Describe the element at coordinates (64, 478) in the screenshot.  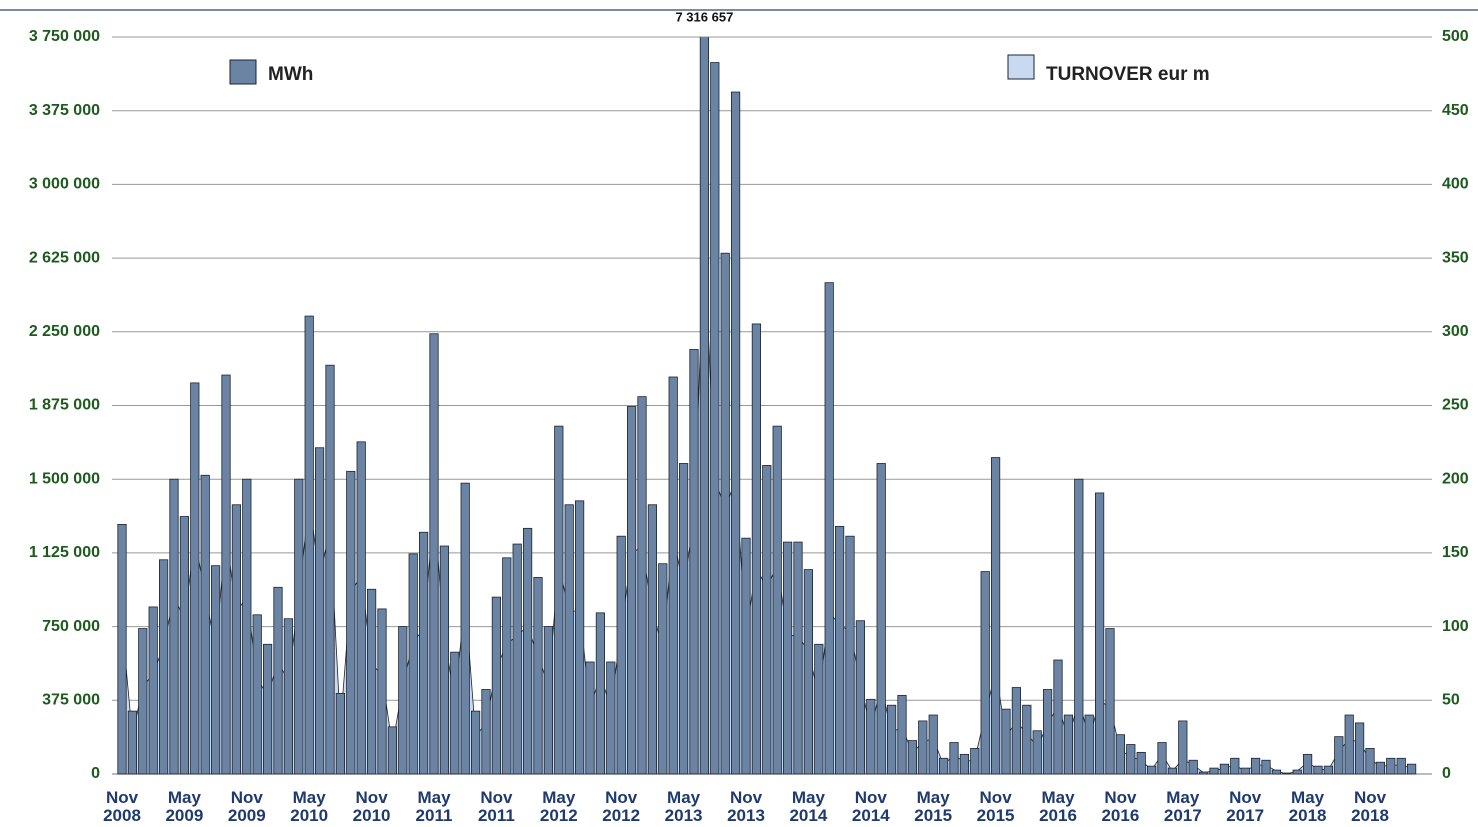
I see `y-tick-label: 1 500 000` at that location.